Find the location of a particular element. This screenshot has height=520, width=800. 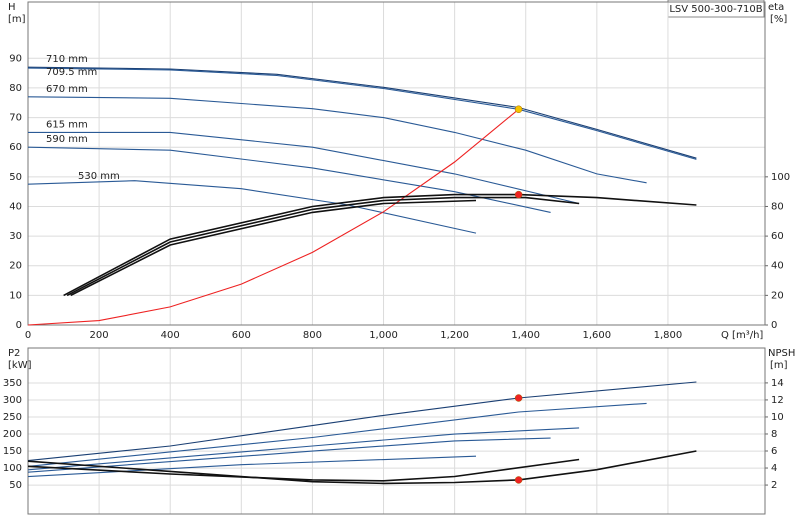

y2-tick-label: 20 is located at coordinates (777, 295).